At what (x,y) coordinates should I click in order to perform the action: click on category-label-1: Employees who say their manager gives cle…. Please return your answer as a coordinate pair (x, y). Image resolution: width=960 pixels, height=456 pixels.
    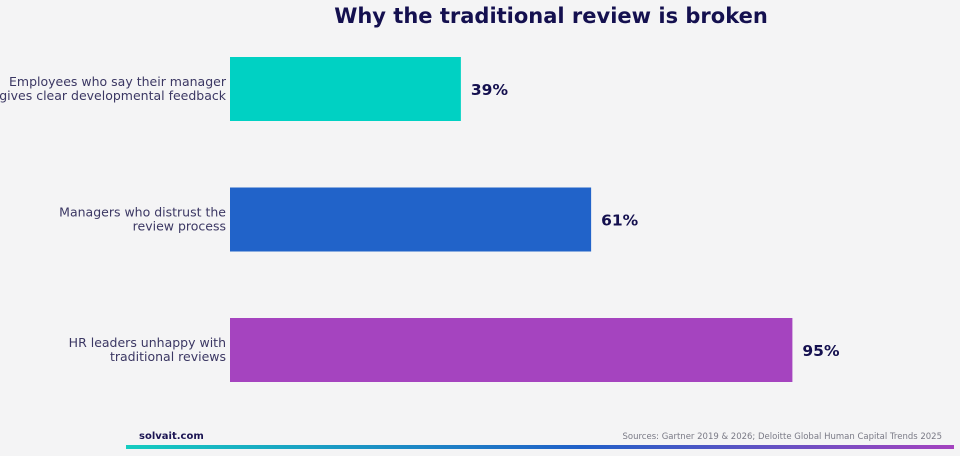
    Looking at the image, I should click on (113, 88).